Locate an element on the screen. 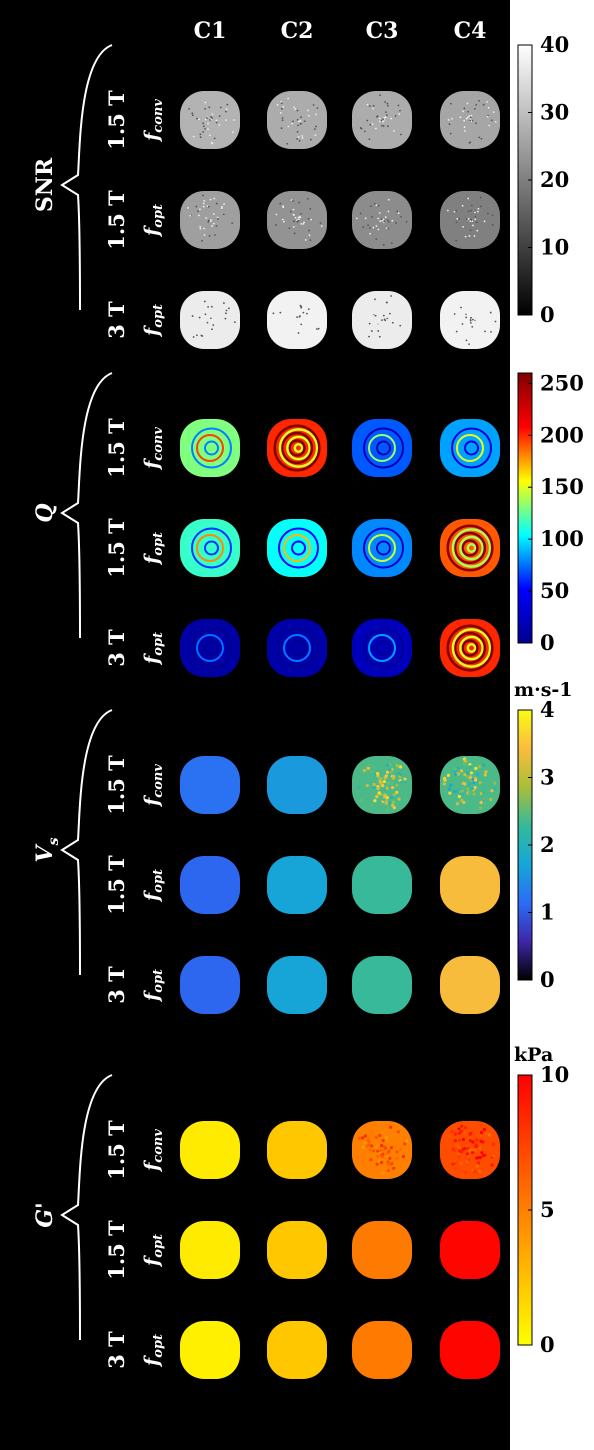  colorbar-tick-label: 200 is located at coordinates (562, 434).